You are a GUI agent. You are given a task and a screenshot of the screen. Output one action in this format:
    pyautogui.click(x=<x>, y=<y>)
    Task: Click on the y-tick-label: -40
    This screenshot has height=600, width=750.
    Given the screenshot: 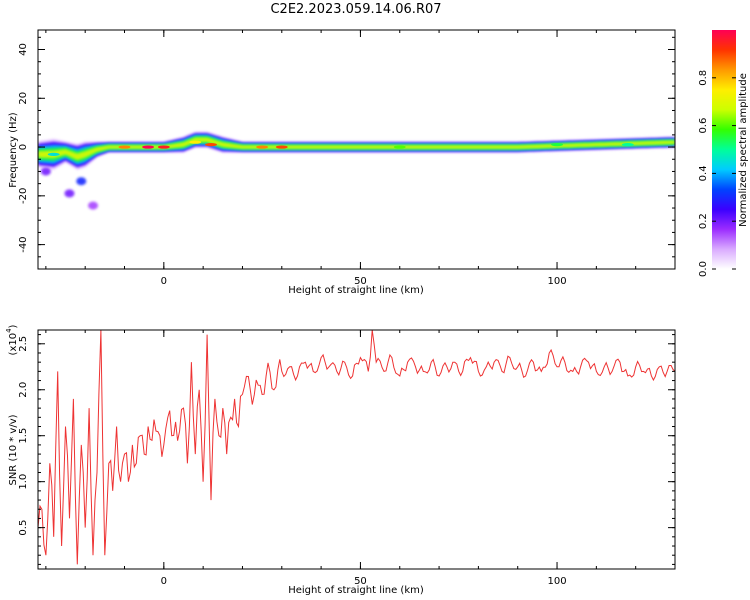 What is the action you would take?
    pyautogui.click(x=23, y=244)
    